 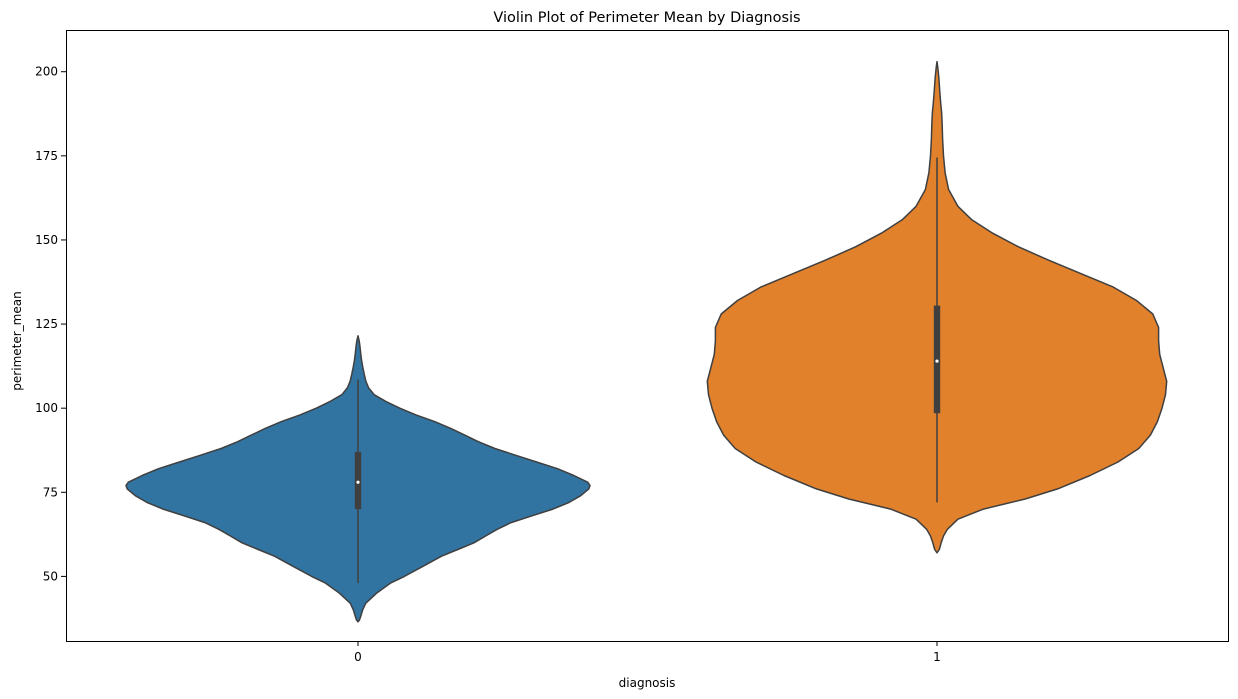 What do you see at coordinates (647, 683) in the screenshot?
I see `x-axis-label: diagnosis` at bounding box center [647, 683].